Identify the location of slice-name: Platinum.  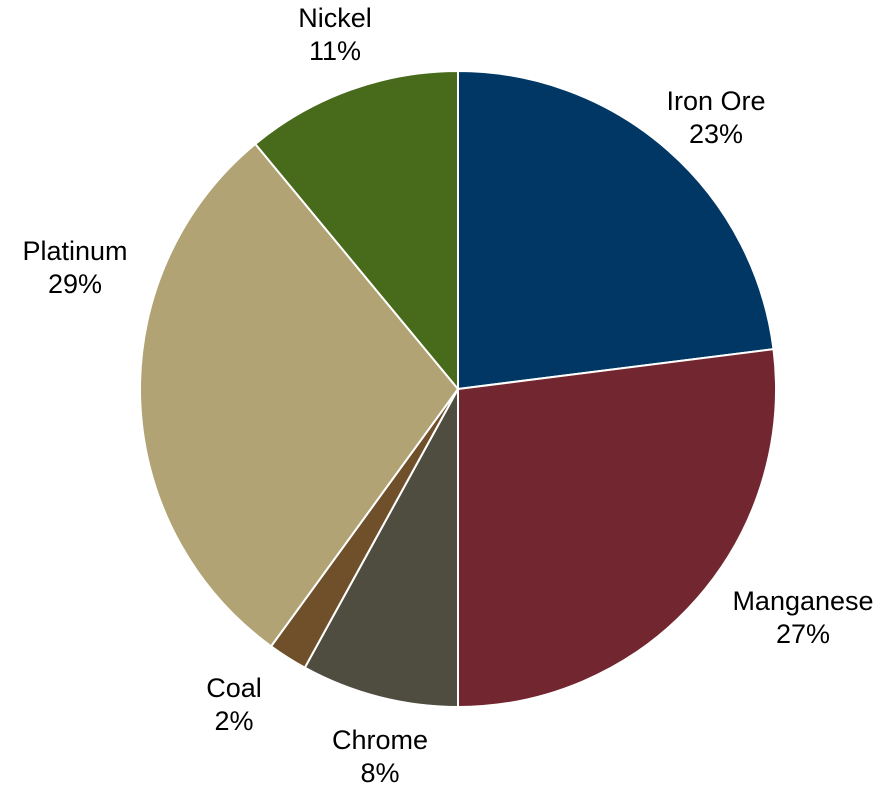
(74, 251).